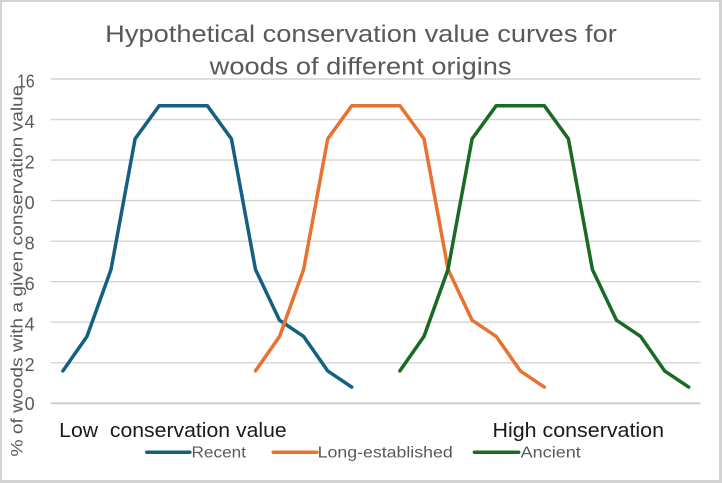 The width and height of the screenshot is (722, 483). What do you see at coordinates (219, 453) in the screenshot?
I see `svg-text: Recent` at bounding box center [219, 453].